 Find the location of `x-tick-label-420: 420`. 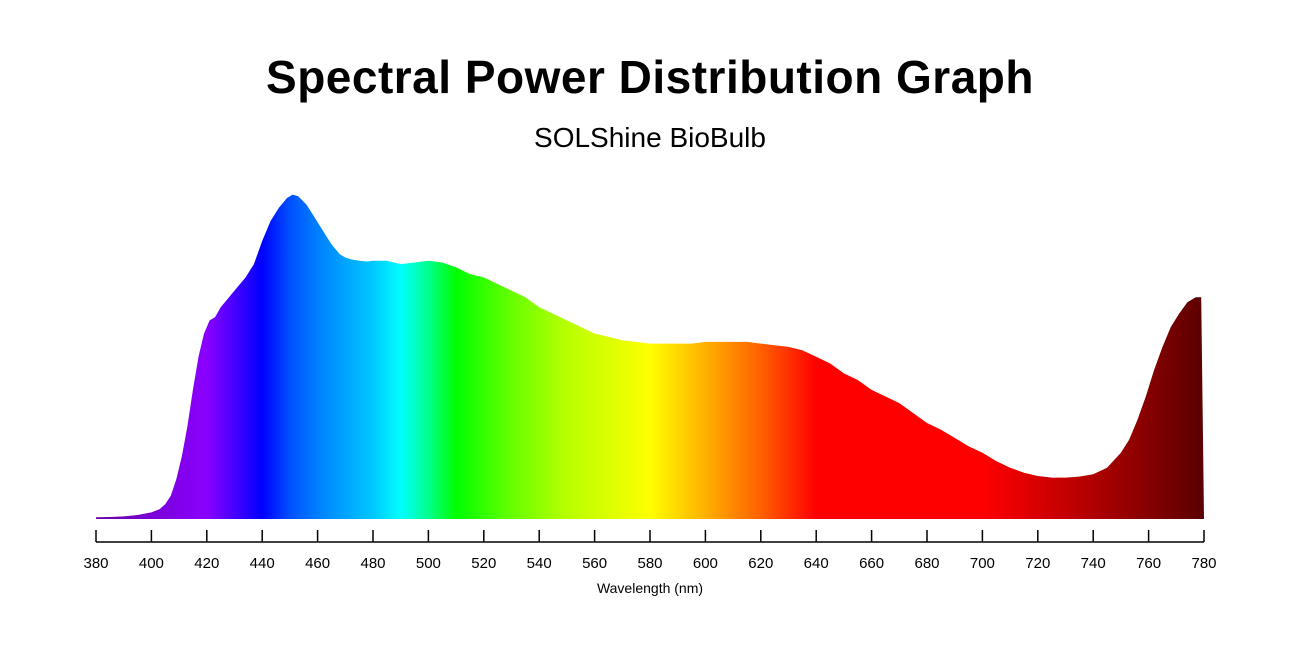

x-tick-label-420: 420 is located at coordinates (206, 563).